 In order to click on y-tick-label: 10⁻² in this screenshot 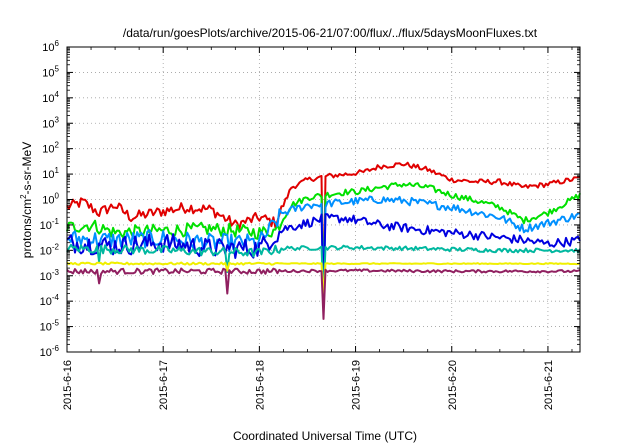, I will do `click(50, 249)`.